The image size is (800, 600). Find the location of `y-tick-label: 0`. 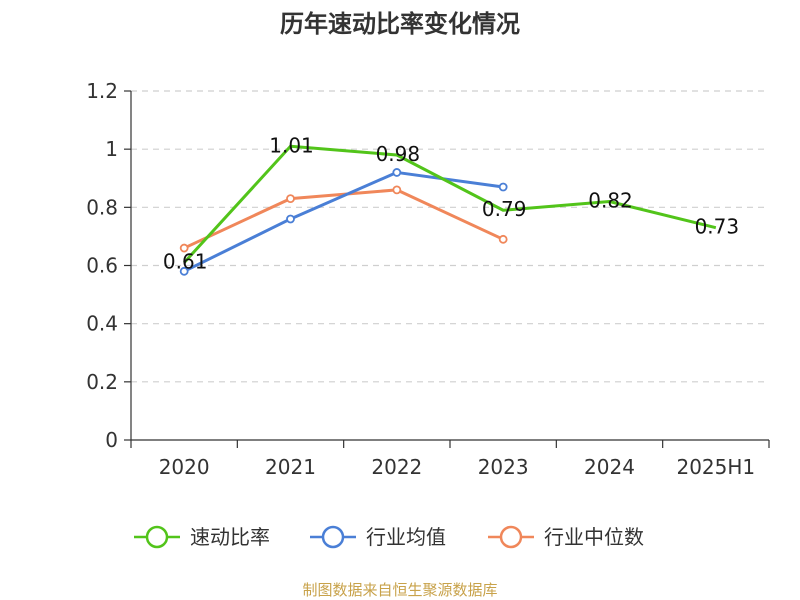

y-tick-label: 0 is located at coordinates (111, 440).